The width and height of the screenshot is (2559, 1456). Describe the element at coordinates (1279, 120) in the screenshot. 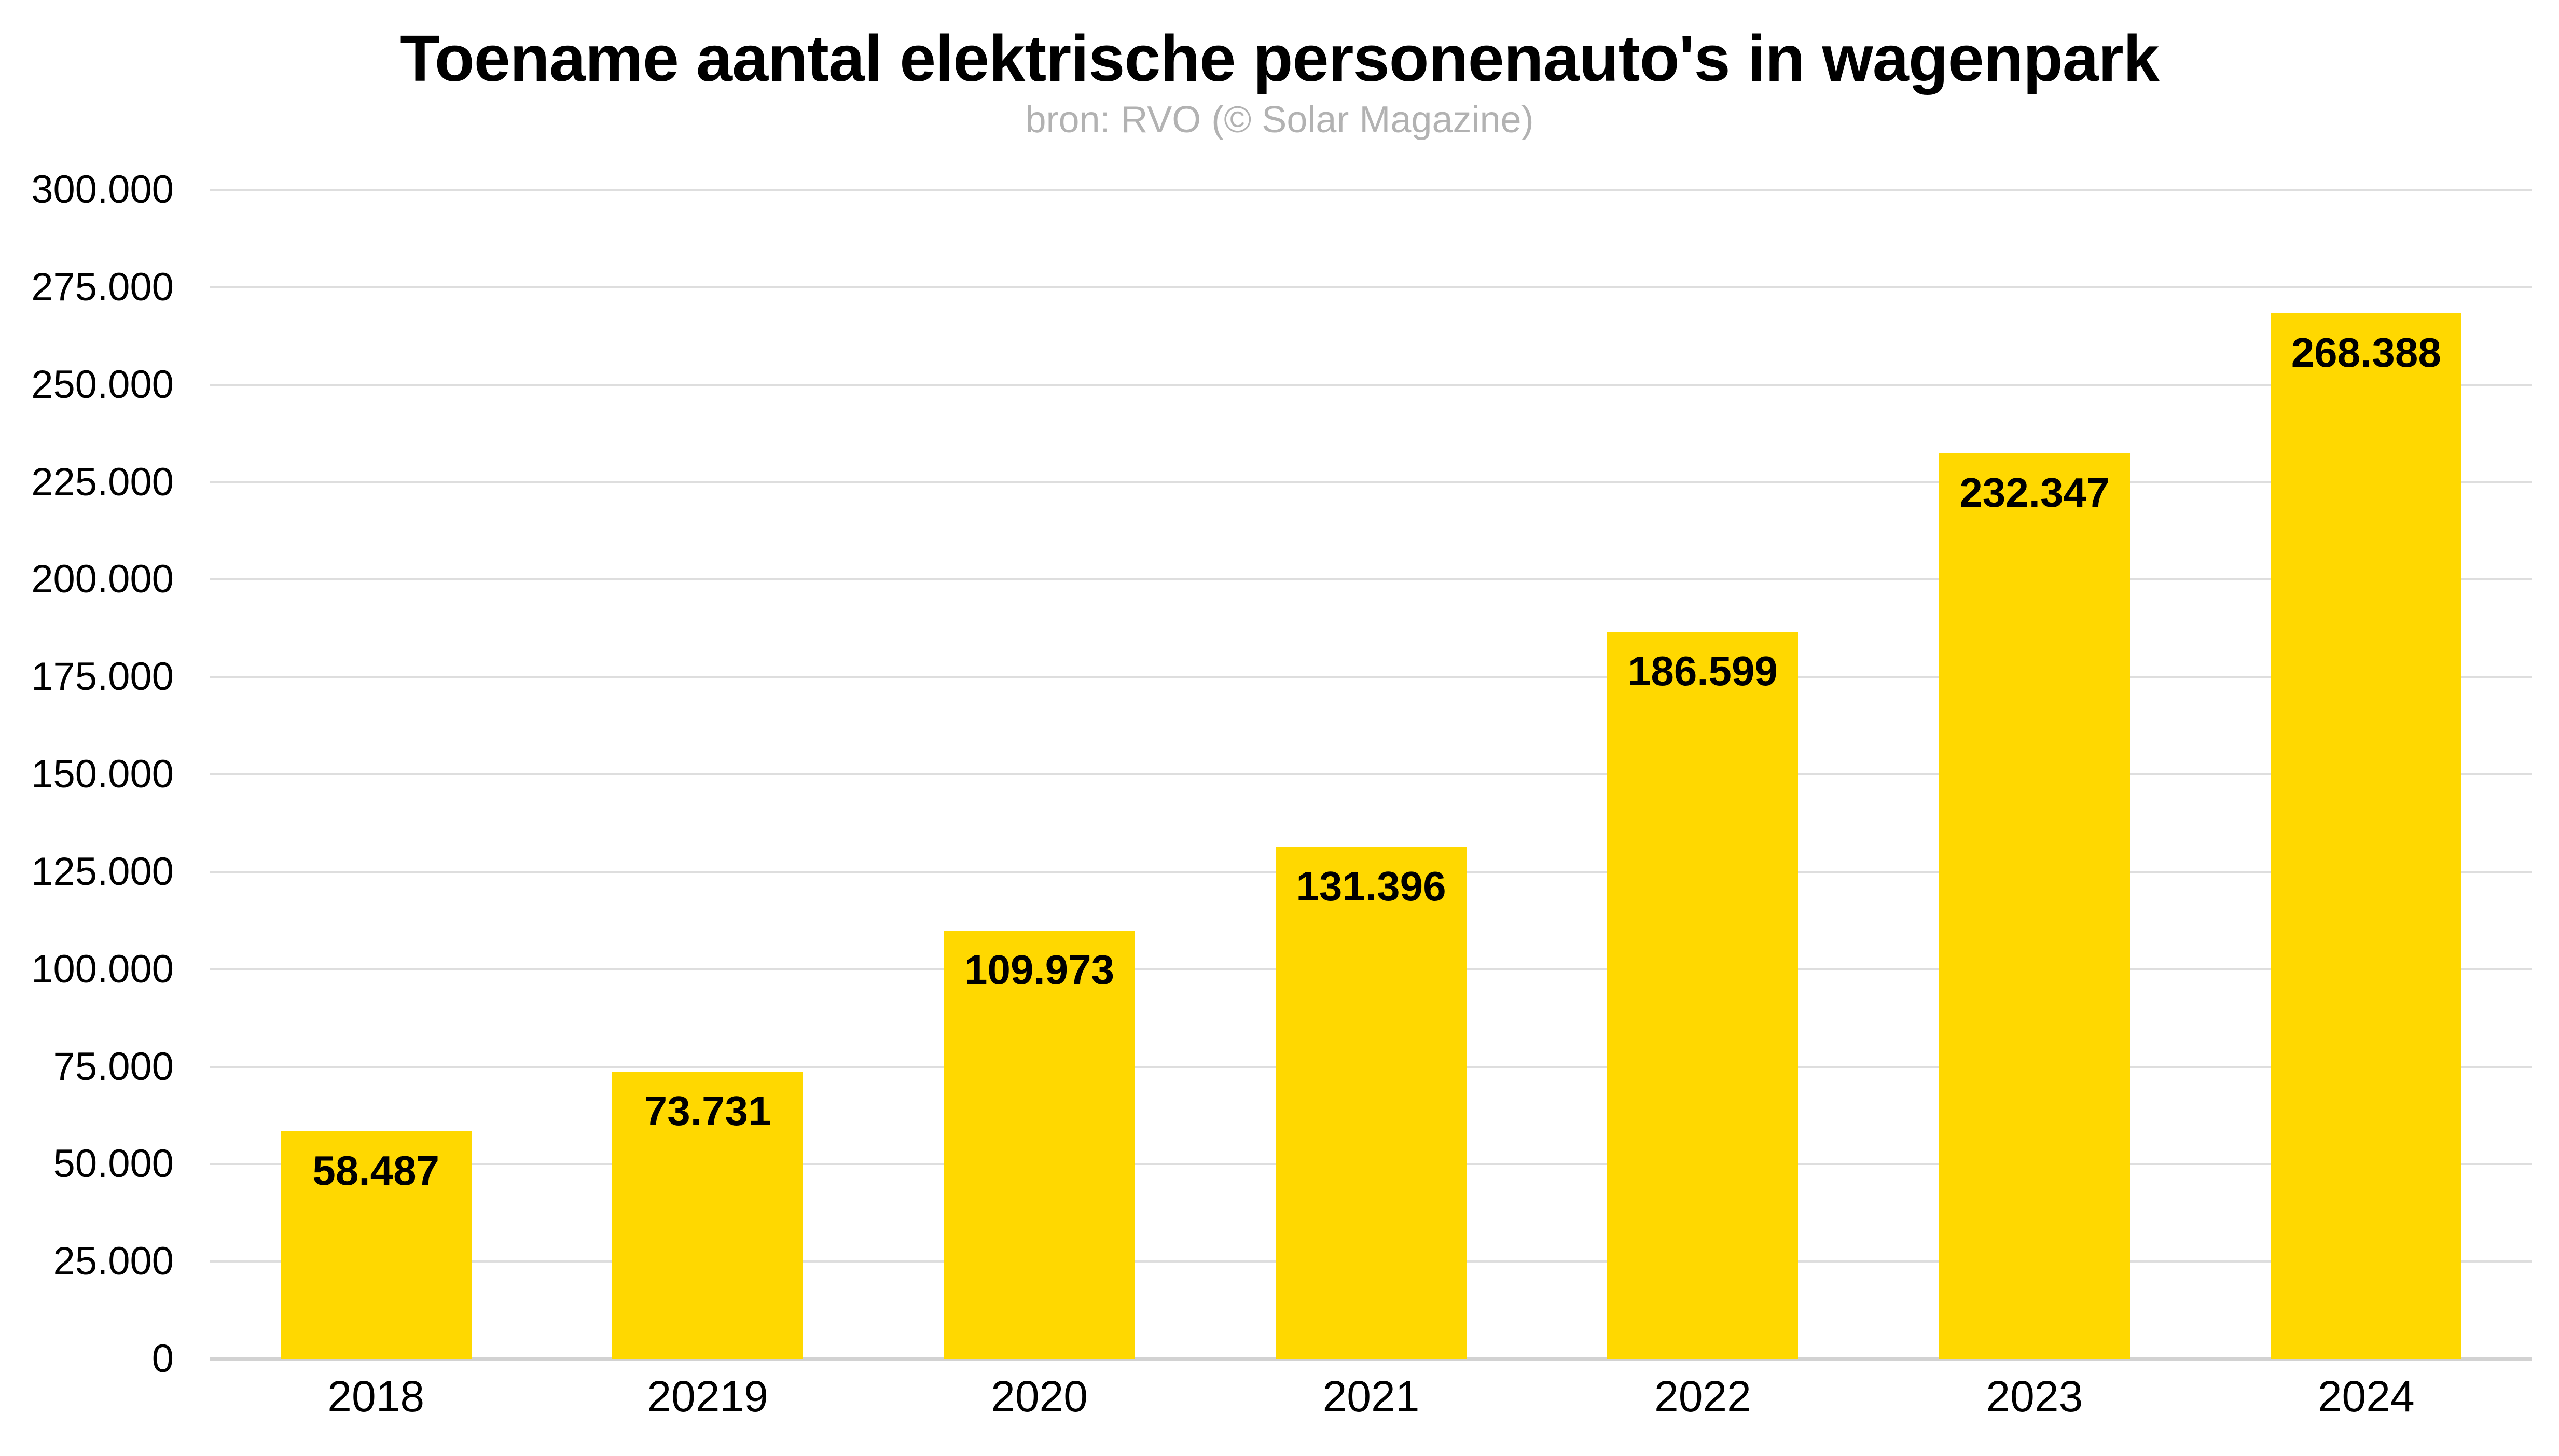

I see `chart-subtitle: bron: RVO (© Solar Magazine)` at that location.